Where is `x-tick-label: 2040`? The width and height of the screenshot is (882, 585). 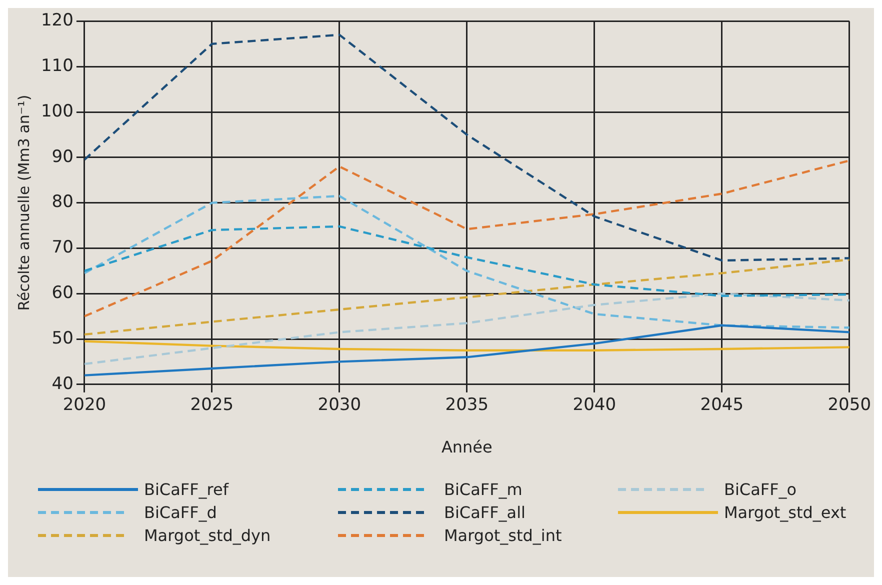
x-tick-label: 2040 is located at coordinates (594, 405).